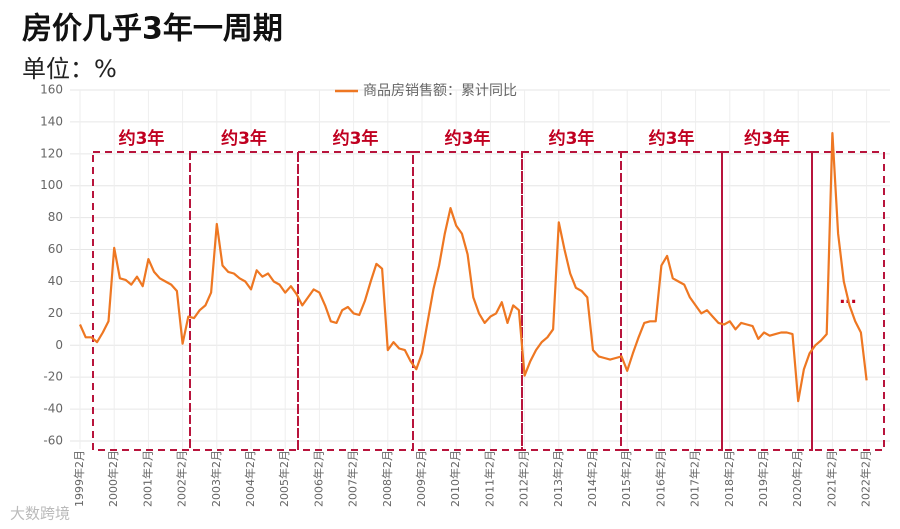  I want to click on y-tick-label: -60, so click(53, 441).